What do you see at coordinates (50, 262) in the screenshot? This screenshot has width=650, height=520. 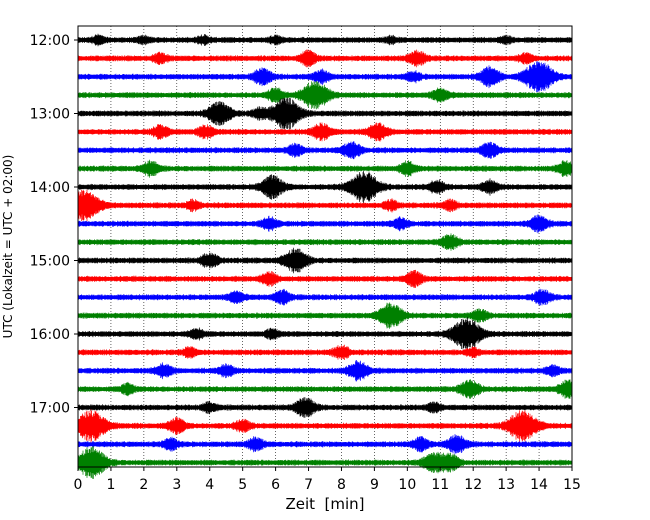 I see `y-tick-label: 15:00` at bounding box center [50, 262].